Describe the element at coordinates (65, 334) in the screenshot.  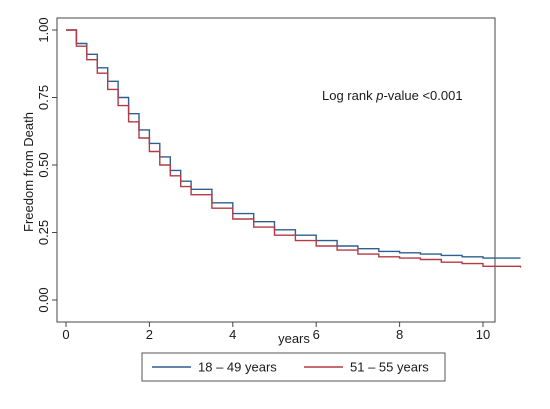
I see `x-tick-label: 0` at that location.